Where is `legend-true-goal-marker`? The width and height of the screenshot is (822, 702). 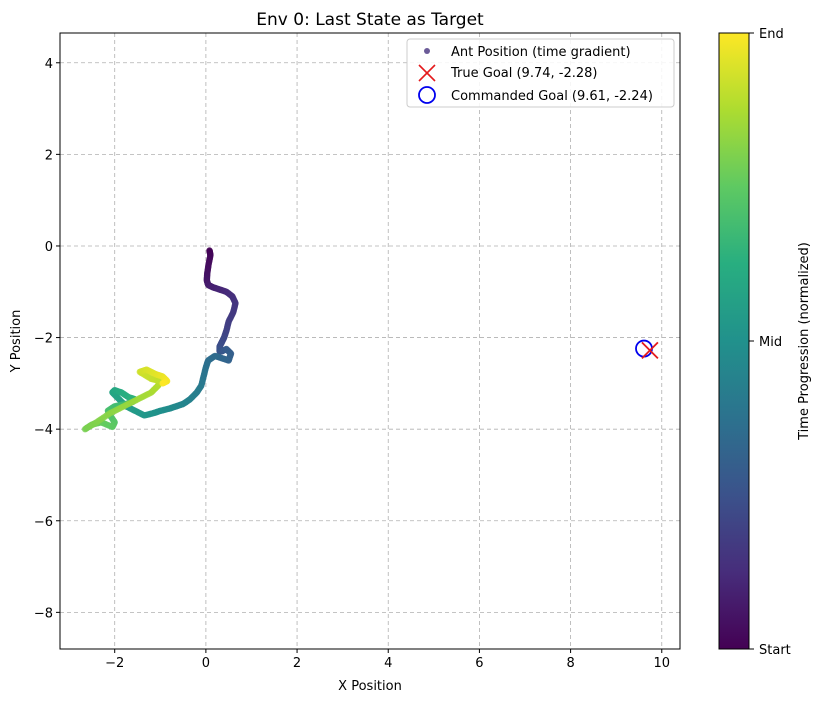
legend-true-goal-marker is located at coordinates (427, 73).